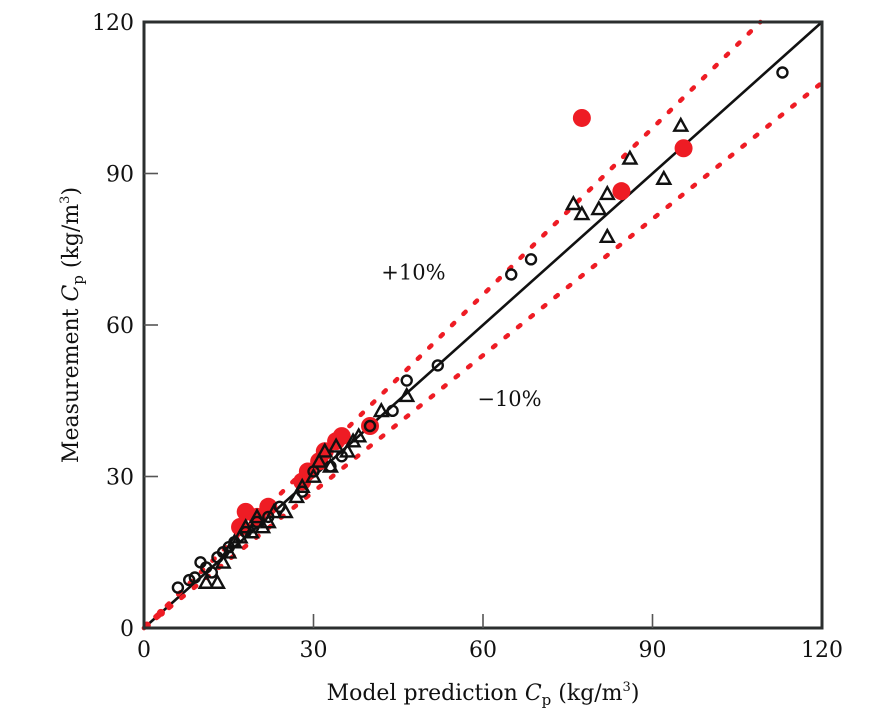 Image resolution: width=886 pixels, height=718 pixels. Describe the element at coordinates (483, 694) in the screenshot. I see `x-axis-label: Model prediction Cp (kg/m3)` at that location.